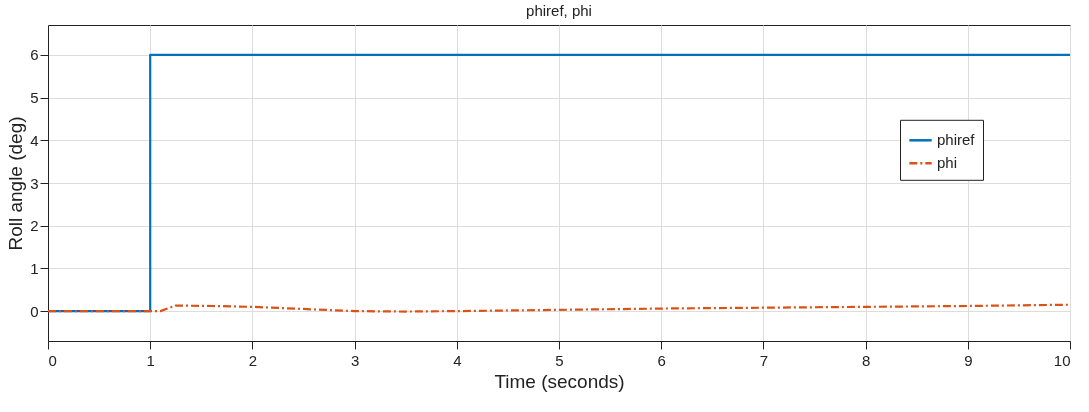 Image resolution: width=1089 pixels, height=412 pixels. What do you see at coordinates (34, 98) in the screenshot?
I see `y-tick-label: 5` at bounding box center [34, 98].